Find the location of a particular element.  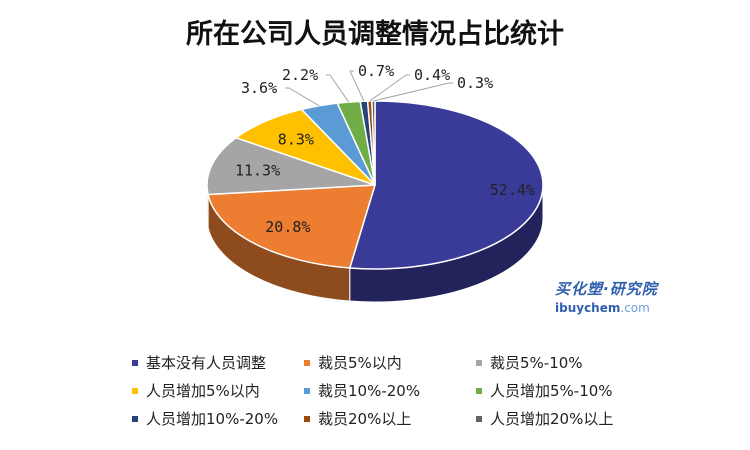

legend-item-3: 人员增加5%以内 is located at coordinates (218, 390).